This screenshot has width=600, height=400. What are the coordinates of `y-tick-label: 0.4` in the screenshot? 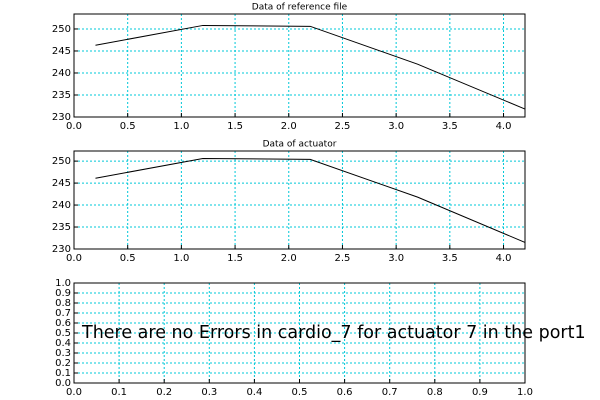 It's located at (63, 343).